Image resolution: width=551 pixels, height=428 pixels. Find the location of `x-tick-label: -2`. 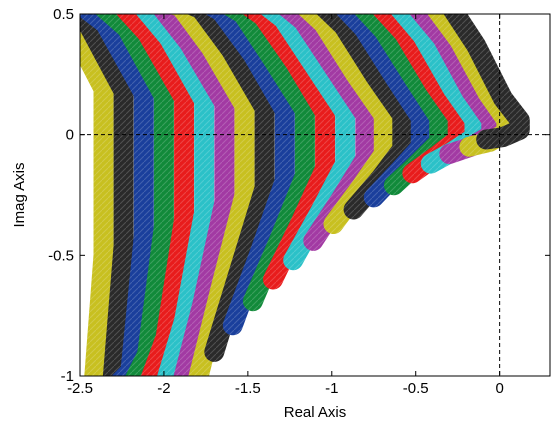

x-tick-label: -2 is located at coordinates (163, 388).